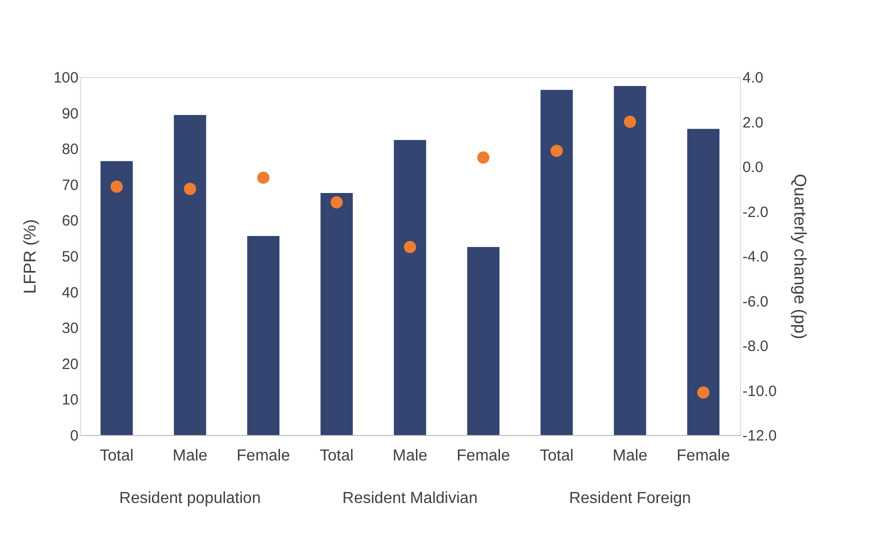  What do you see at coordinates (759, 436) in the screenshot?
I see `y2-tick-label: -12.0` at bounding box center [759, 436].